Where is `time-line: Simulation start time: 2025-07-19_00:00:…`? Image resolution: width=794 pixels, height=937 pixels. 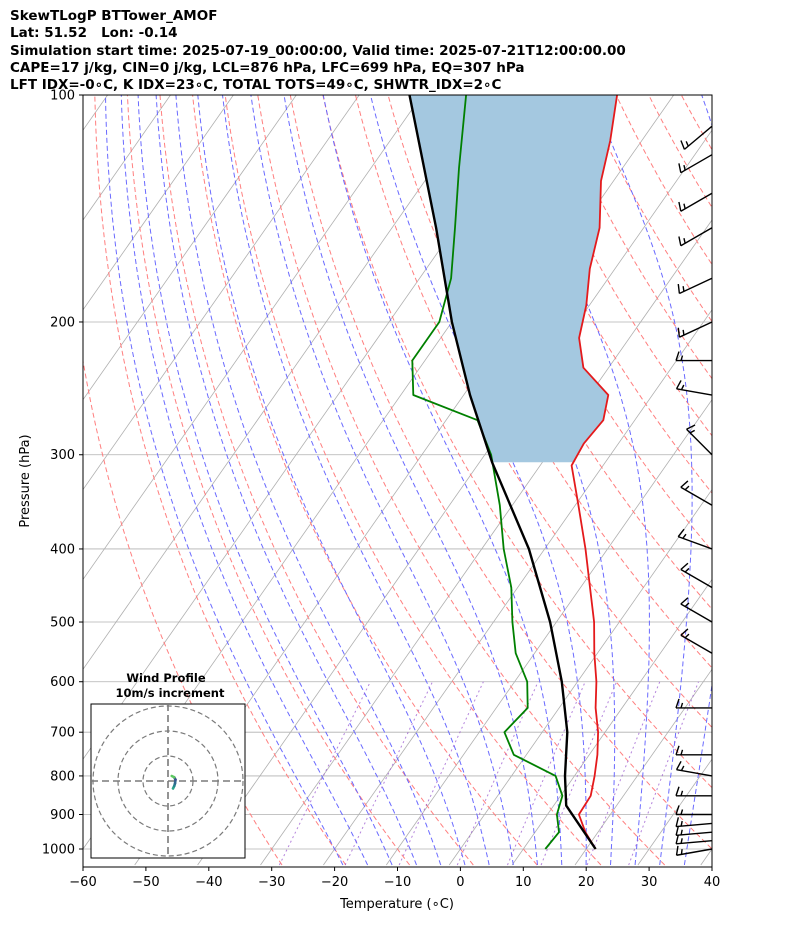 time-line: Simulation start time: 2025-07-19_00:00:… is located at coordinates (318, 50).